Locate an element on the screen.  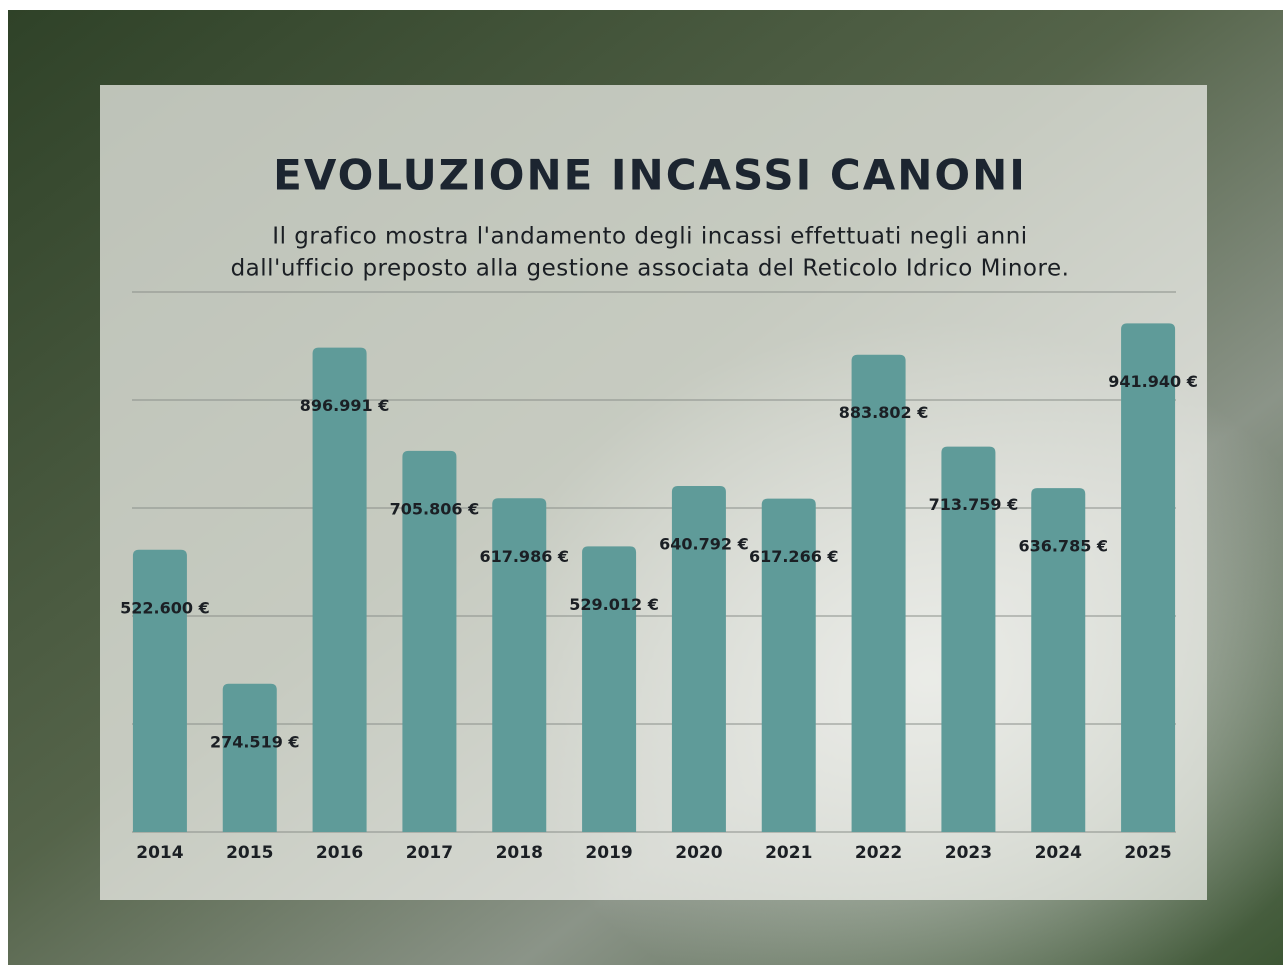
value-label: 713.759 € is located at coordinates (974, 504).